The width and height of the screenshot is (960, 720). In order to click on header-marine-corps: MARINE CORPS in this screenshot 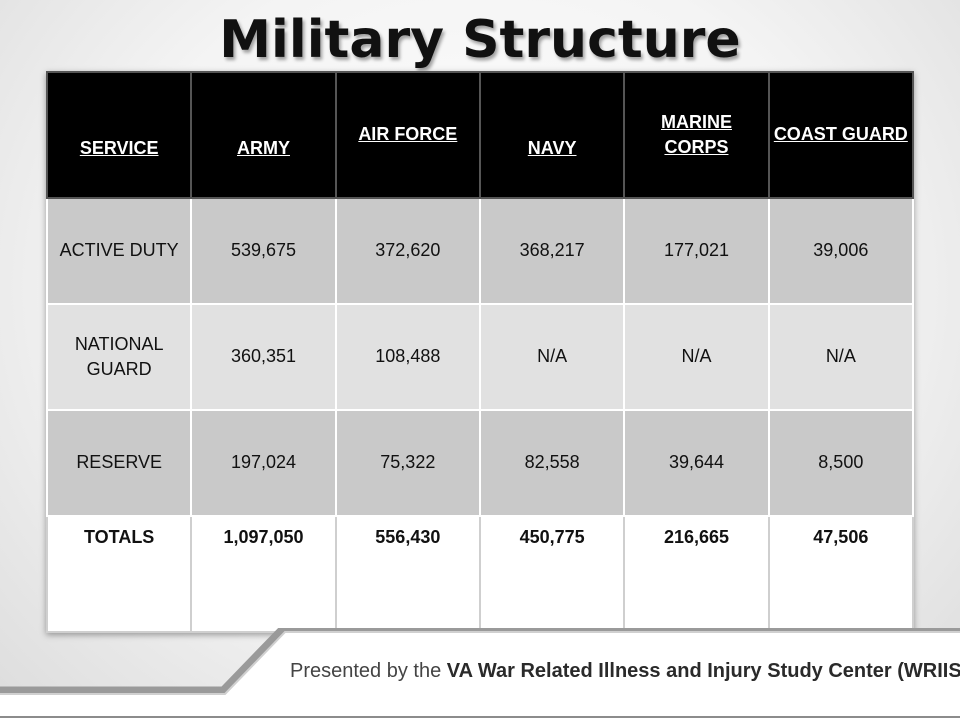, I will do `click(696, 135)`.